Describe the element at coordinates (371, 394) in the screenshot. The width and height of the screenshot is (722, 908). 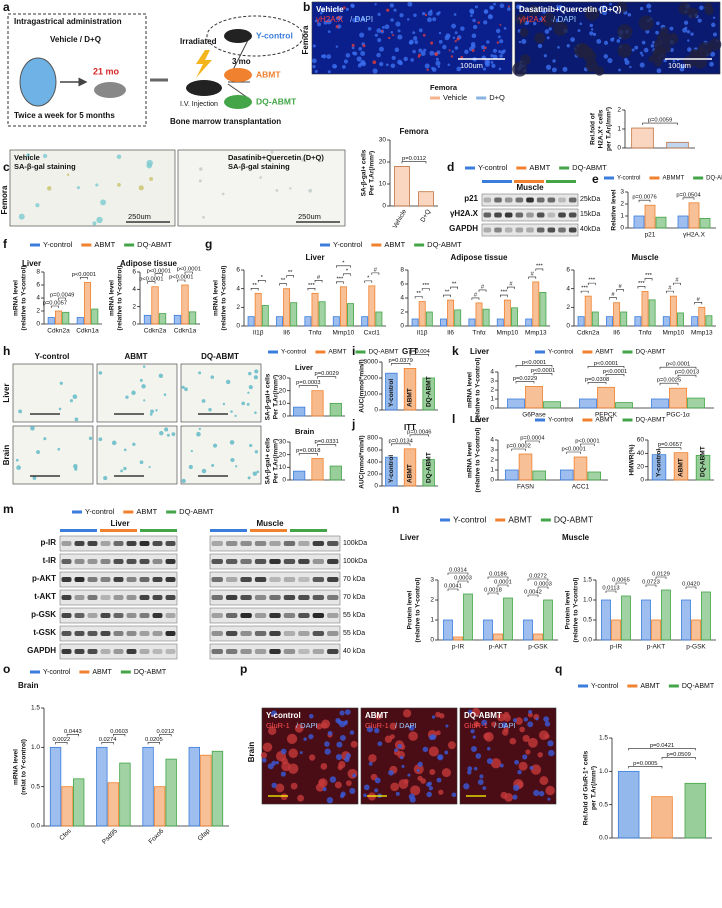
I see `y-tick-label: 1000` at that location.